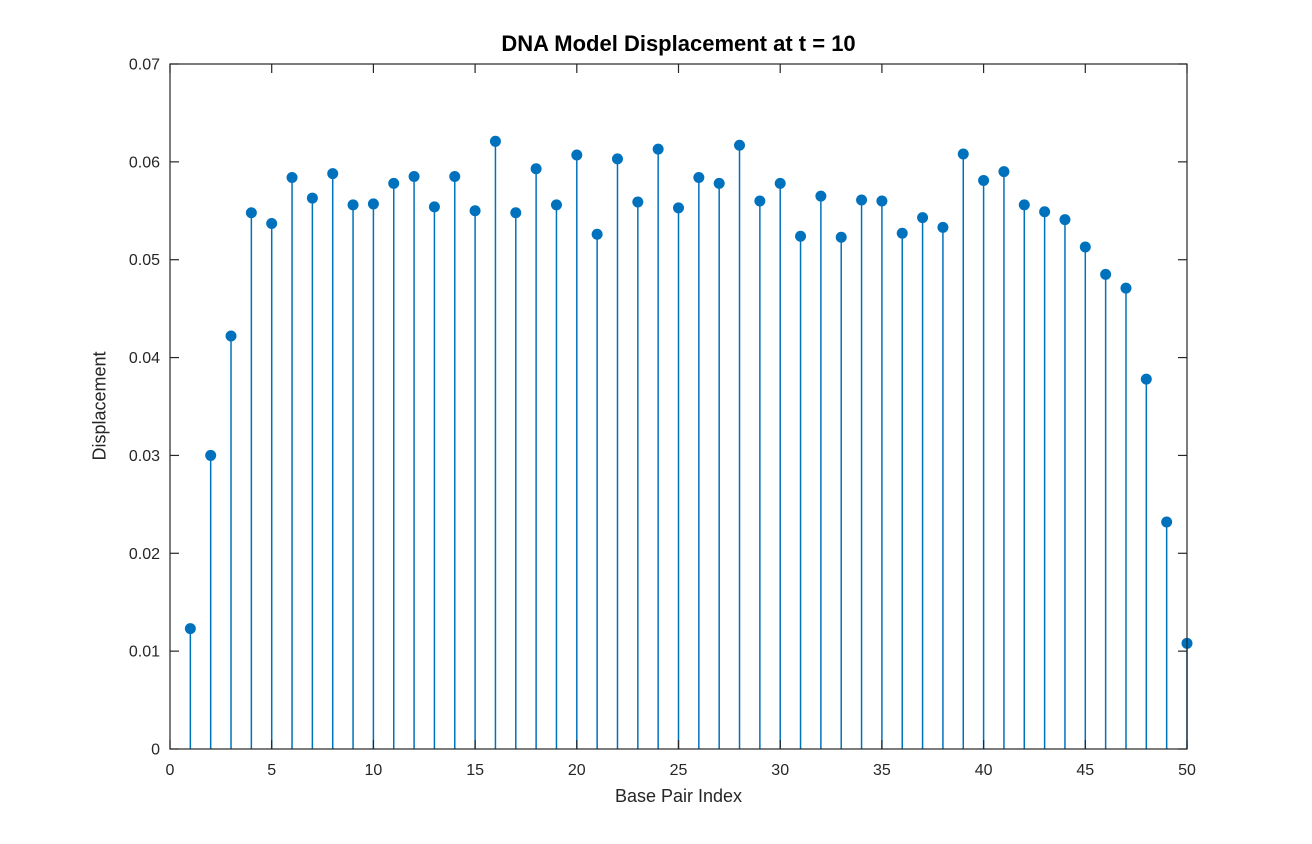  I want to click on y-tick-label: 0.03, so click(144, 456).